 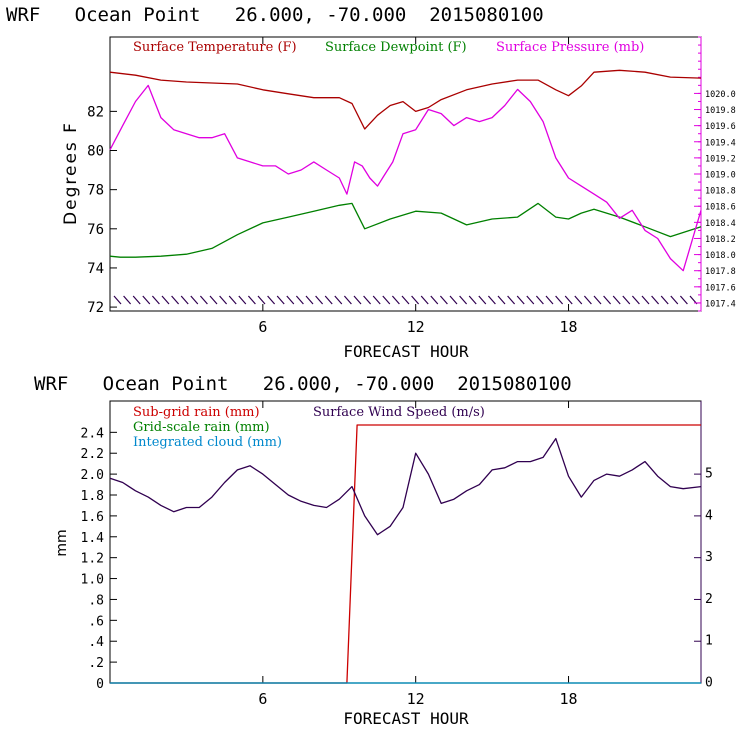 I want to click on y2-tick-label: 0, so click(x=709, y=683).